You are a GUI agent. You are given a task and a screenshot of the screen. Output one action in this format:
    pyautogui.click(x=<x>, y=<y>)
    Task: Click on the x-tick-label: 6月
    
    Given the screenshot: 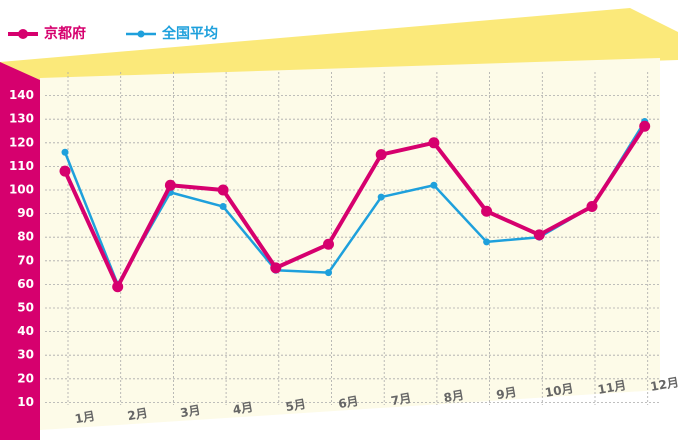 What is the action you would take?
    pyautogui.click(x=348, y=402)
    